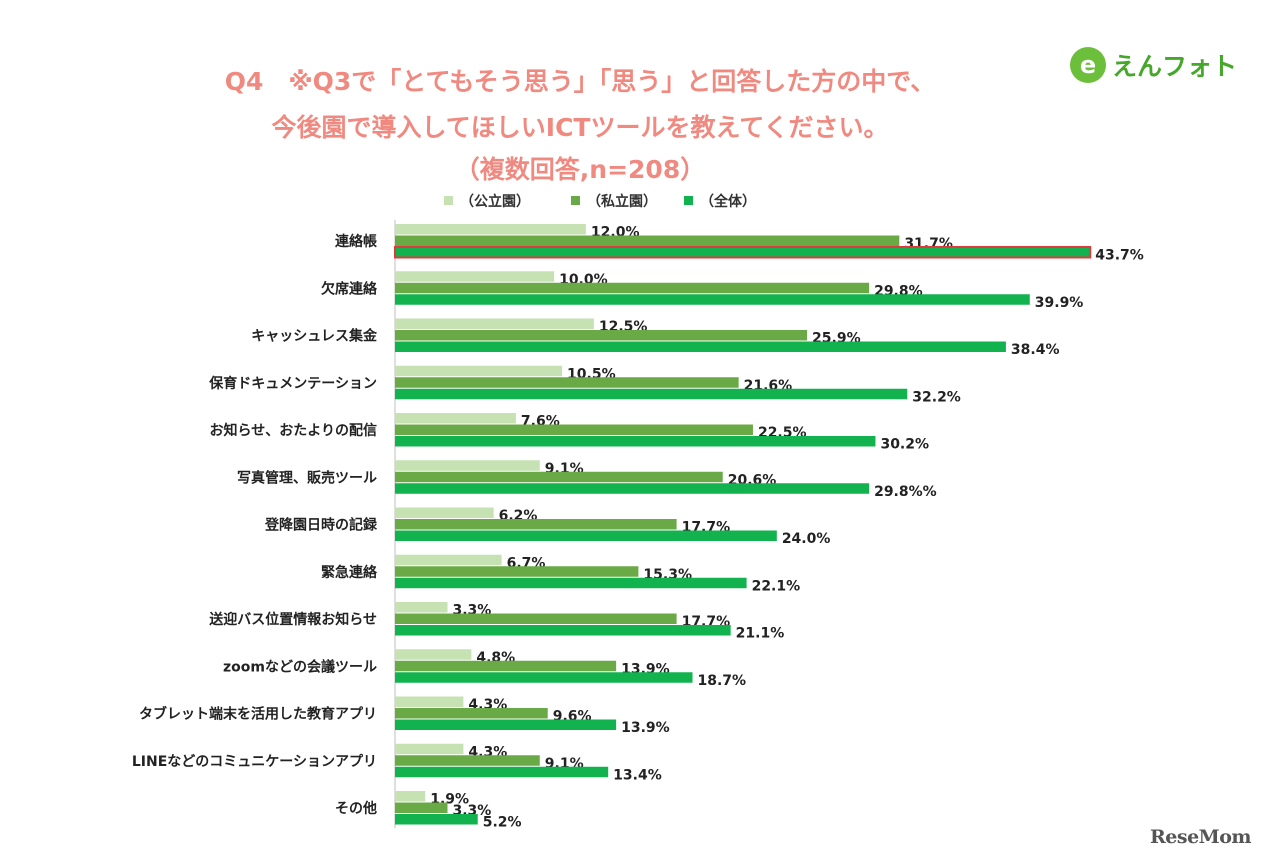  I want to click on category-label: お知らせ、おたよりの配信, so click(293, 430).